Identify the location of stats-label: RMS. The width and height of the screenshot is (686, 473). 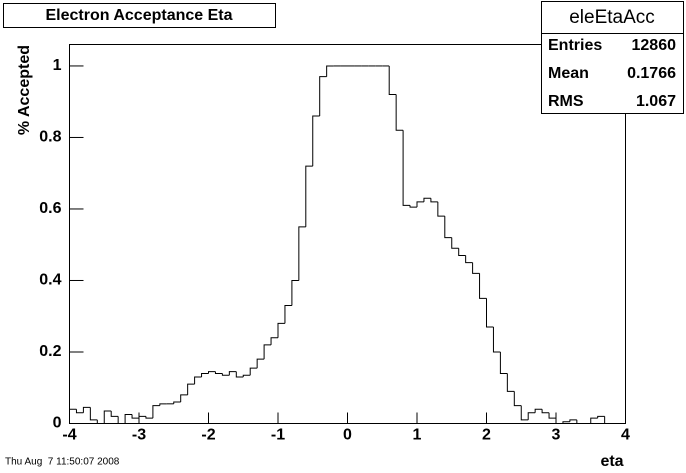
(566, 101).